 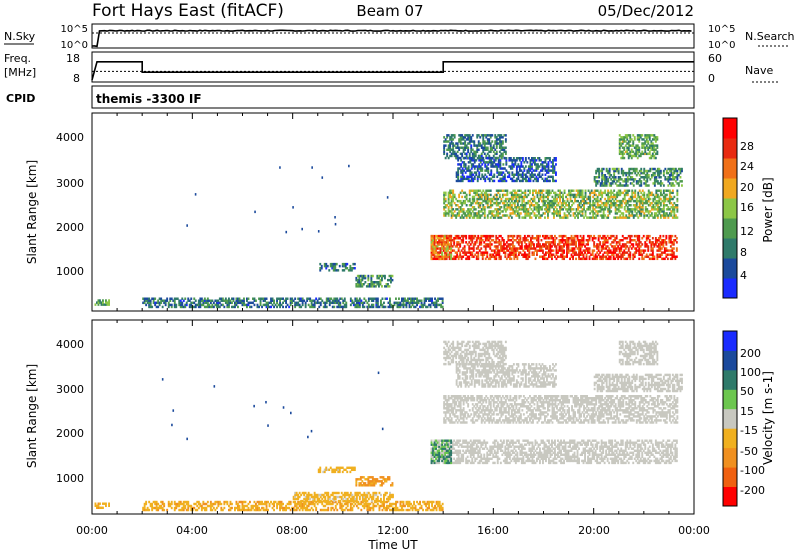 What do you see at coordinates (399, 37) in the screenshot?
I see `noise-panel: N.Sky 10^5 10^0 10^5 10^0 N.Search` at bounding box center [399, 37].